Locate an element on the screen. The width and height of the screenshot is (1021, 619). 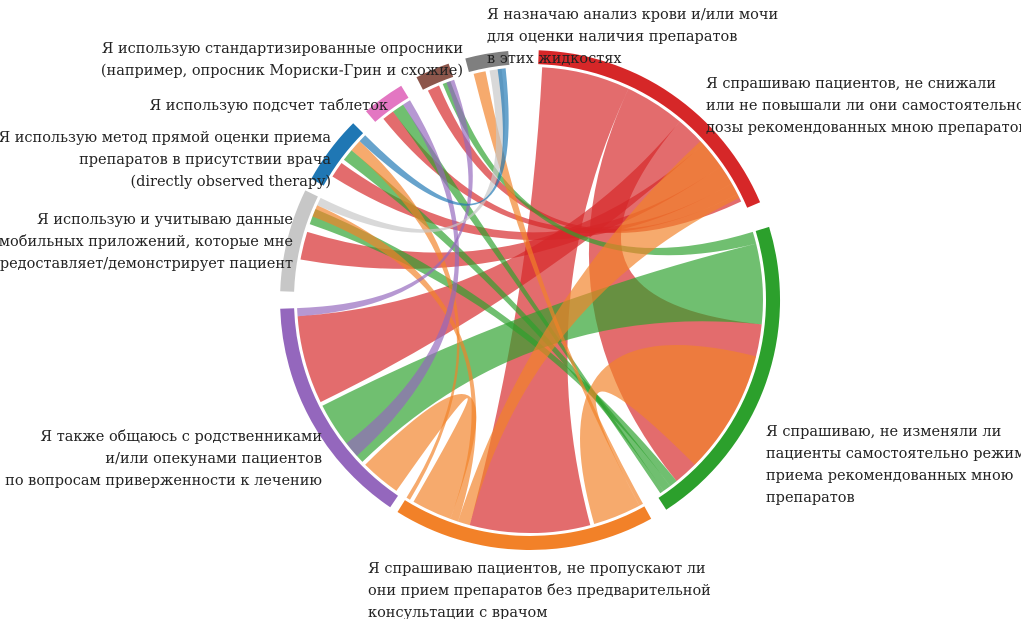
arc-g6 is located at coordinates (337, 154).